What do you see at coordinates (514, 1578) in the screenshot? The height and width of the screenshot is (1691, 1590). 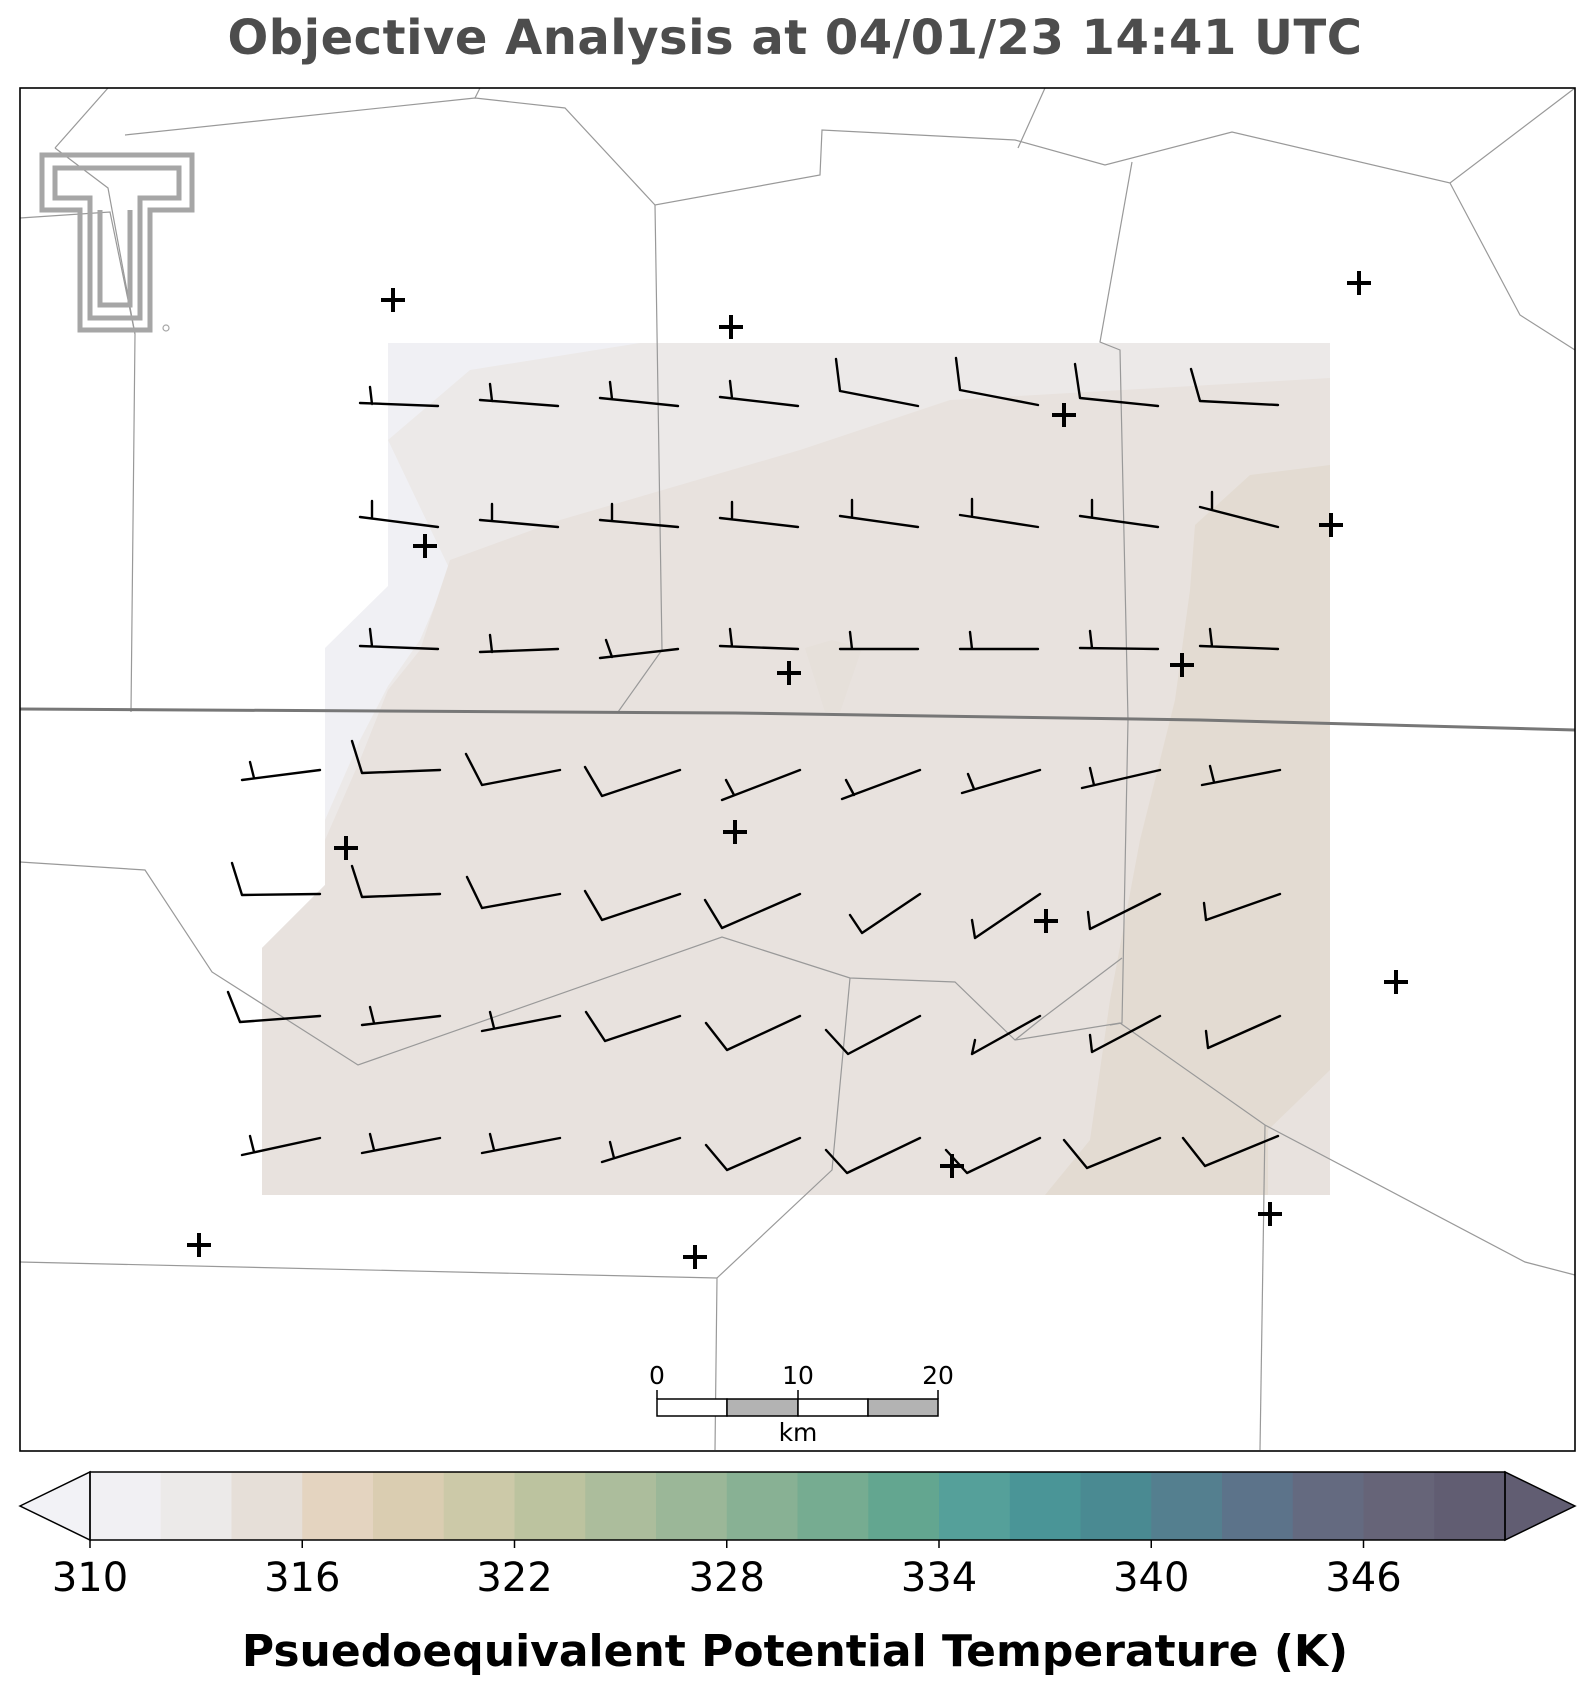 I see `colorbar-tick-label: 322` at bounding box center [514, 1578].